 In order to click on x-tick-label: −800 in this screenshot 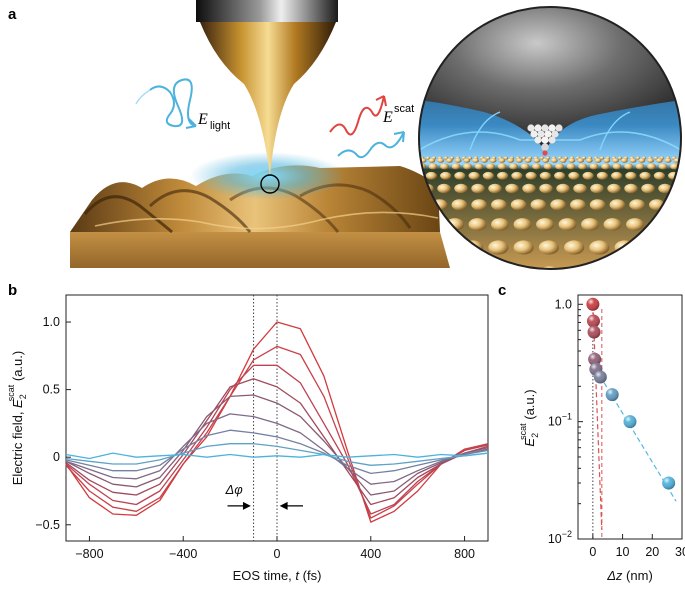, I will do `click(89, 554)`.